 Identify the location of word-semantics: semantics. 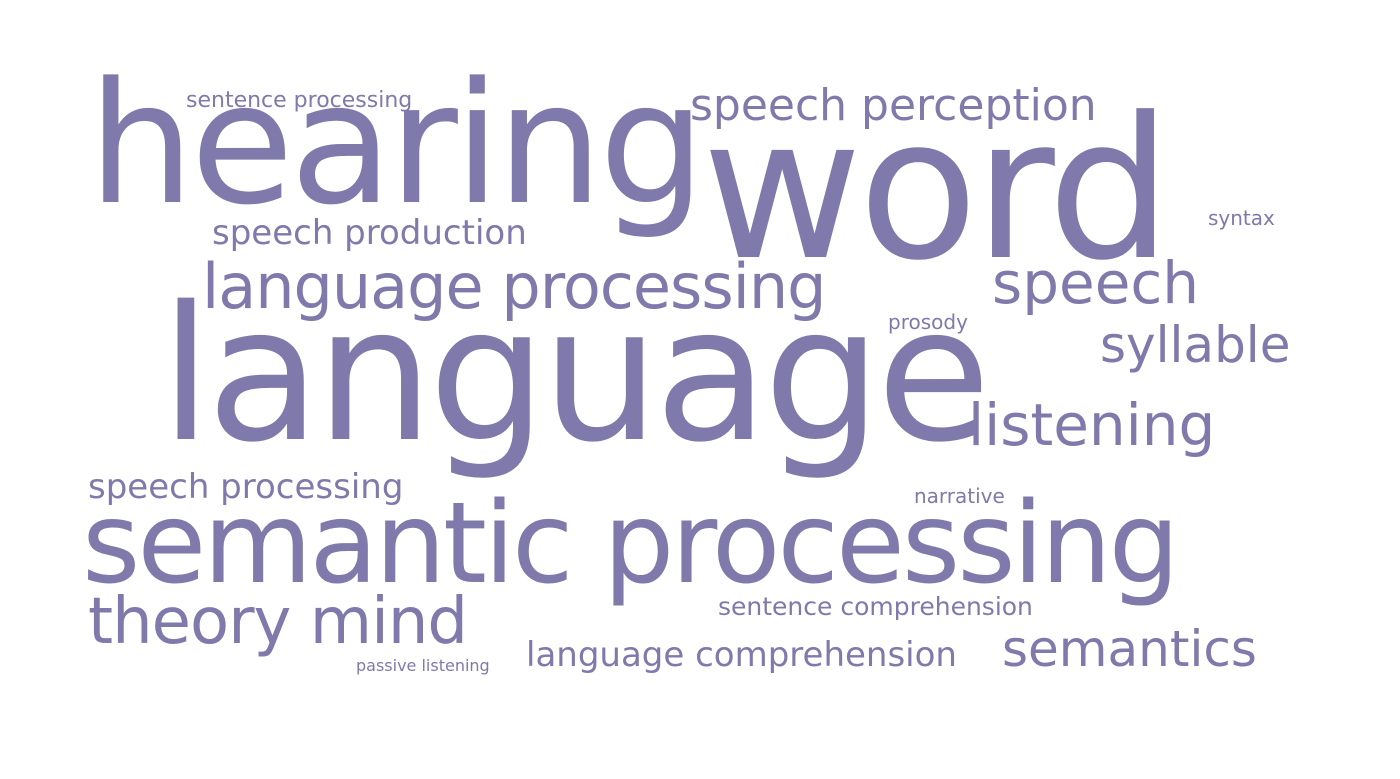
(1129, 649).